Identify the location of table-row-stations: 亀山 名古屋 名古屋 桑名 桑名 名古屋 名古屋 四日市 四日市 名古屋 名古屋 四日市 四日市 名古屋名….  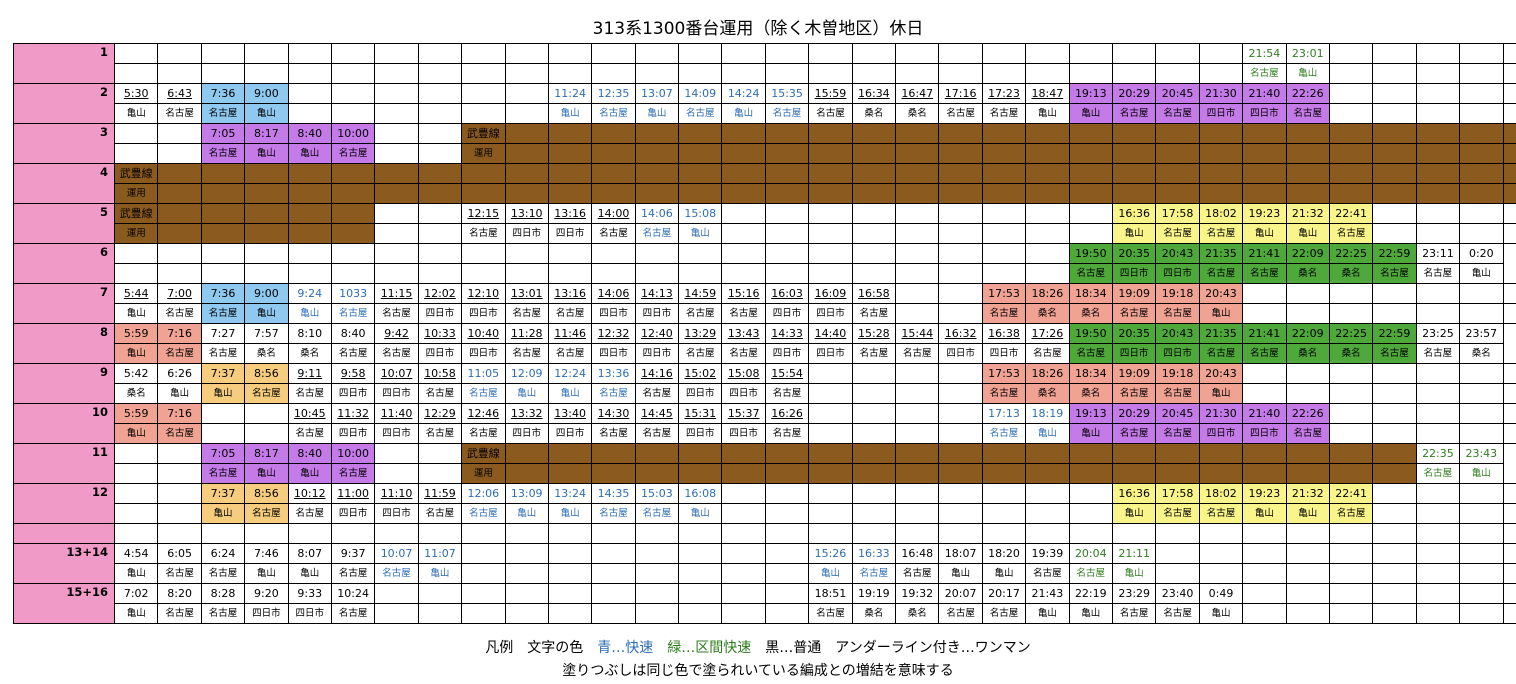
(765, 353).